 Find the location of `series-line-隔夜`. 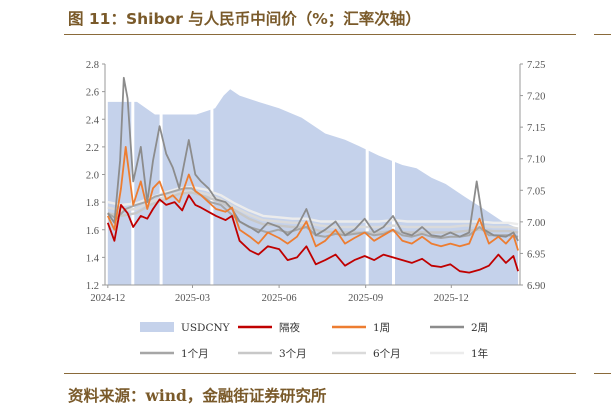

series-line-隔夜 is located at coordinates (312, 234).